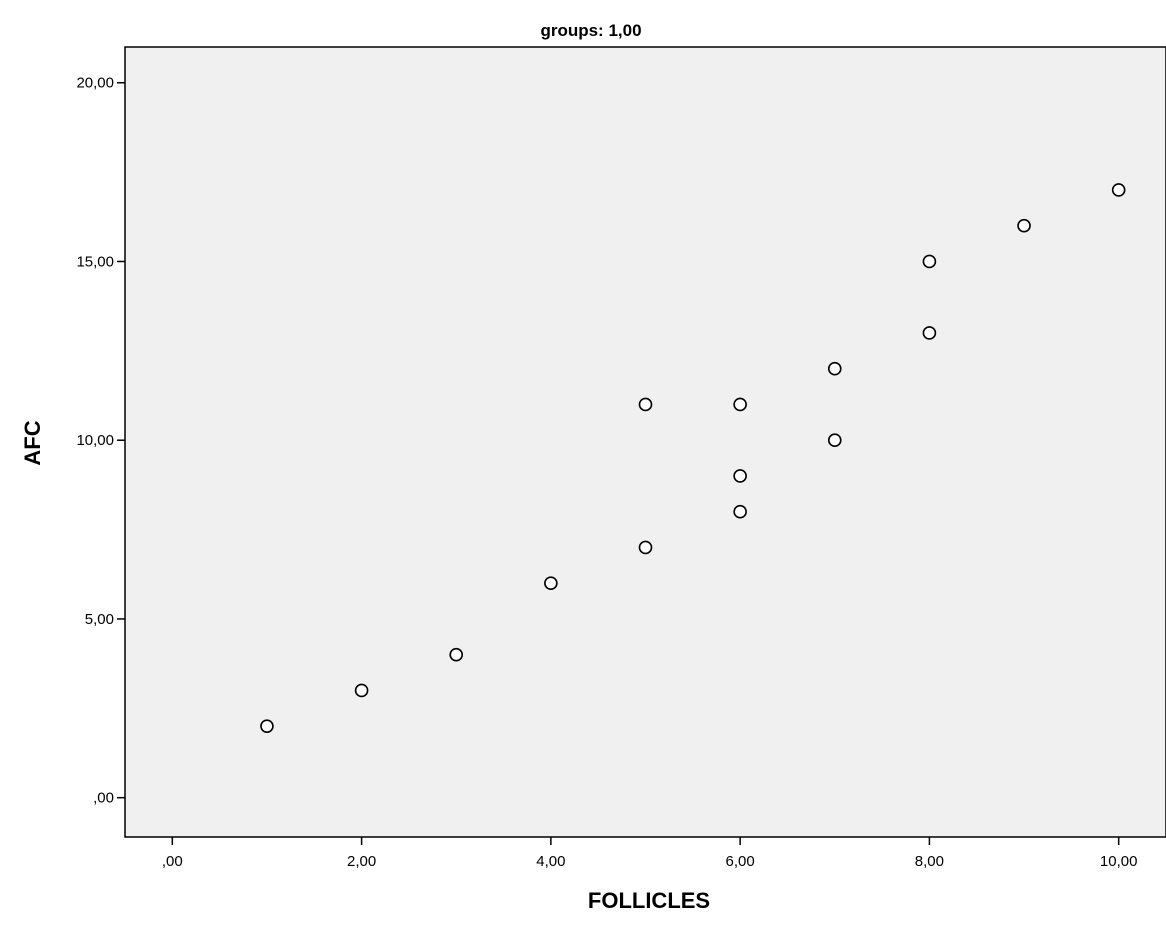 The height and width of the screenshot is (925, 1166). I want to click on x-tick-label: 8,00, so click(929, 861).